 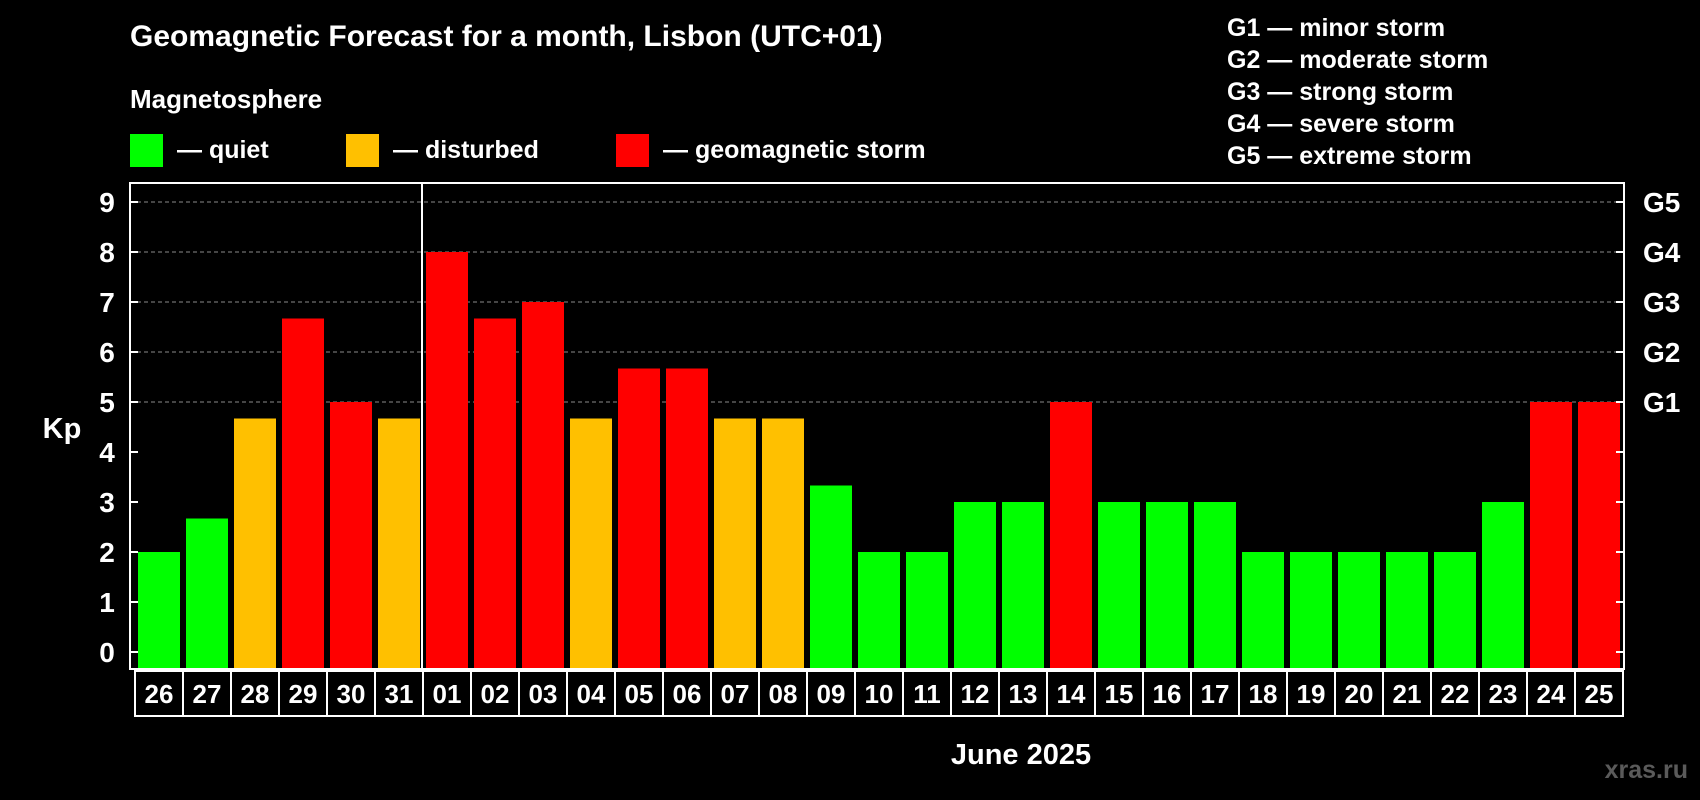 What do you see at coordinates (1167, 694) in the screenshot?
I see `x-tick-label-16: 16` at bounding box center [1167, 694].